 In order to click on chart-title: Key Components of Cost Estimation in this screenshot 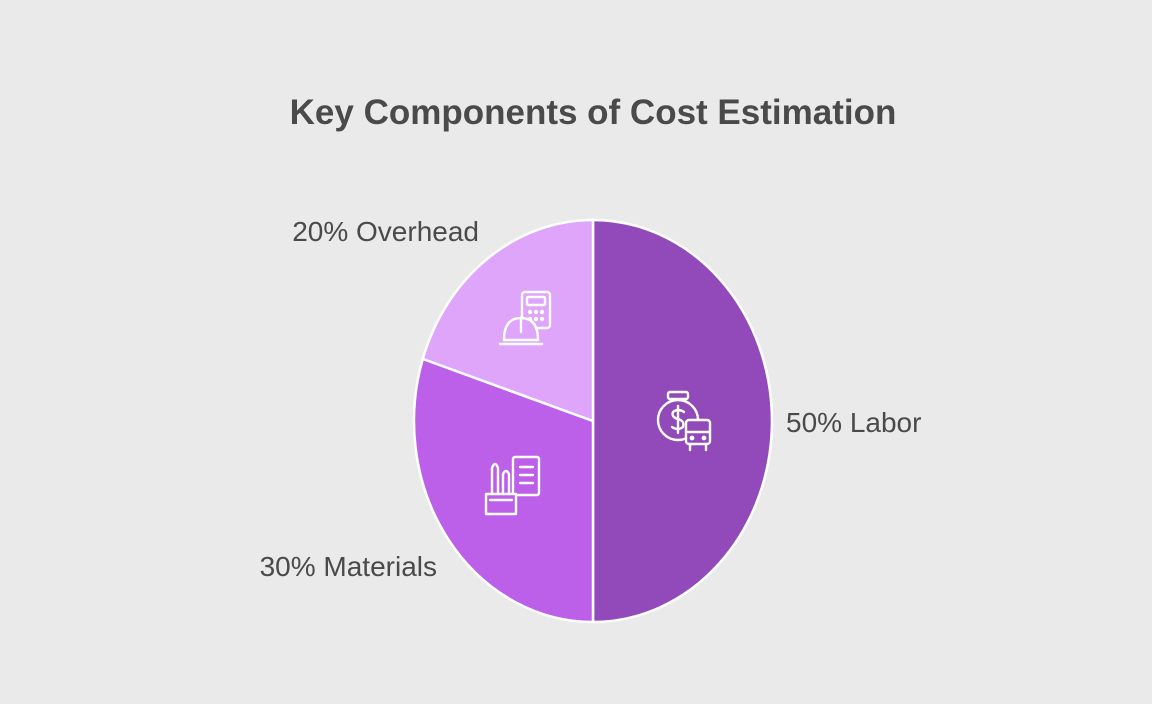, I will do `click(593, 112)`.